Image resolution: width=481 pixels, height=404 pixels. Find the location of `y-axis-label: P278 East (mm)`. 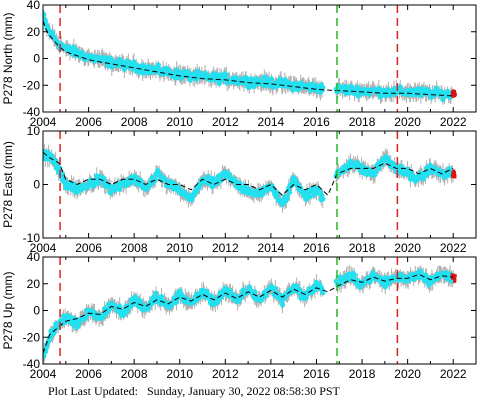

y-axis-label: P278 East (mm) is located at coordinates (8, 184).